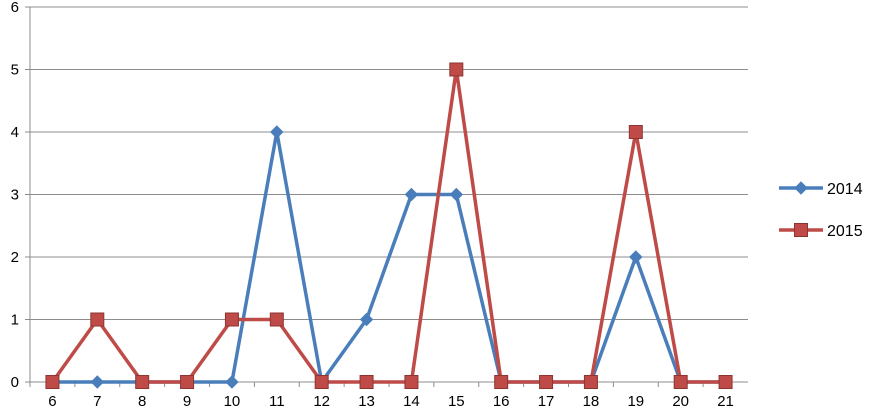  What do you see at coordinates (15, 132) in the screenshot?
I see `y-tick-label: 4` at bounding box center [15, 132].